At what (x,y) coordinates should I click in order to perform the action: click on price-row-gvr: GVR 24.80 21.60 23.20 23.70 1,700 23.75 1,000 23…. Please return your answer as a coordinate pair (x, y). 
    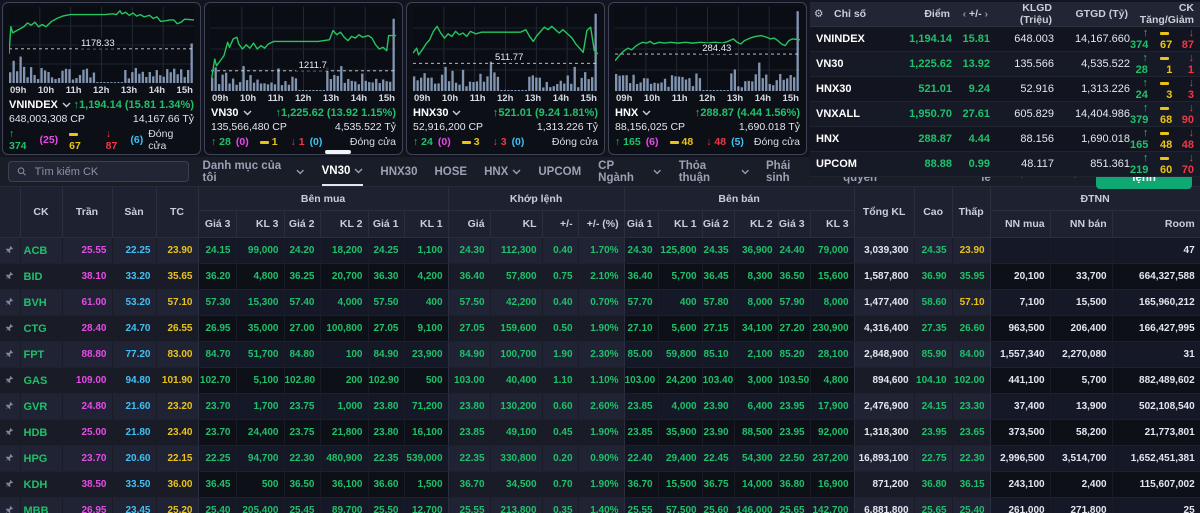
    Looking at the image, I should click on (600, 406).